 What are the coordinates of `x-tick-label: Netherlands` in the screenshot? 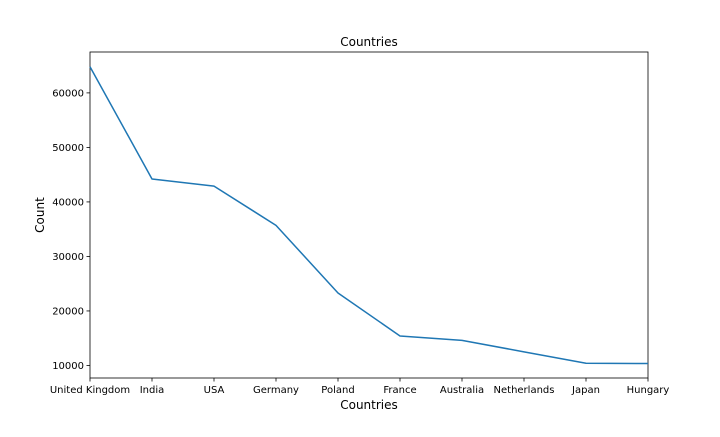 It's located at (524, 390).